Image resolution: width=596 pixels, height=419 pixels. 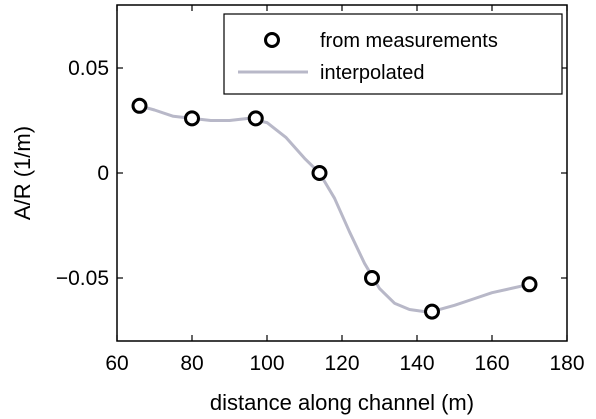 What do you see at coordinates (341, 363) in the screenshot?
I see `x-tick-label: 120` at bounding box center [341, 363].